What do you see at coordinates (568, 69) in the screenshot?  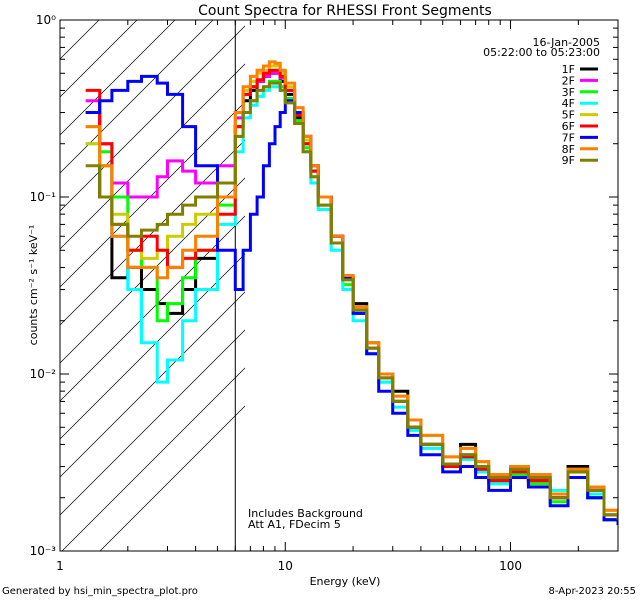 I see `legend-label-1f: 1F` at bounding box center [568, 69].